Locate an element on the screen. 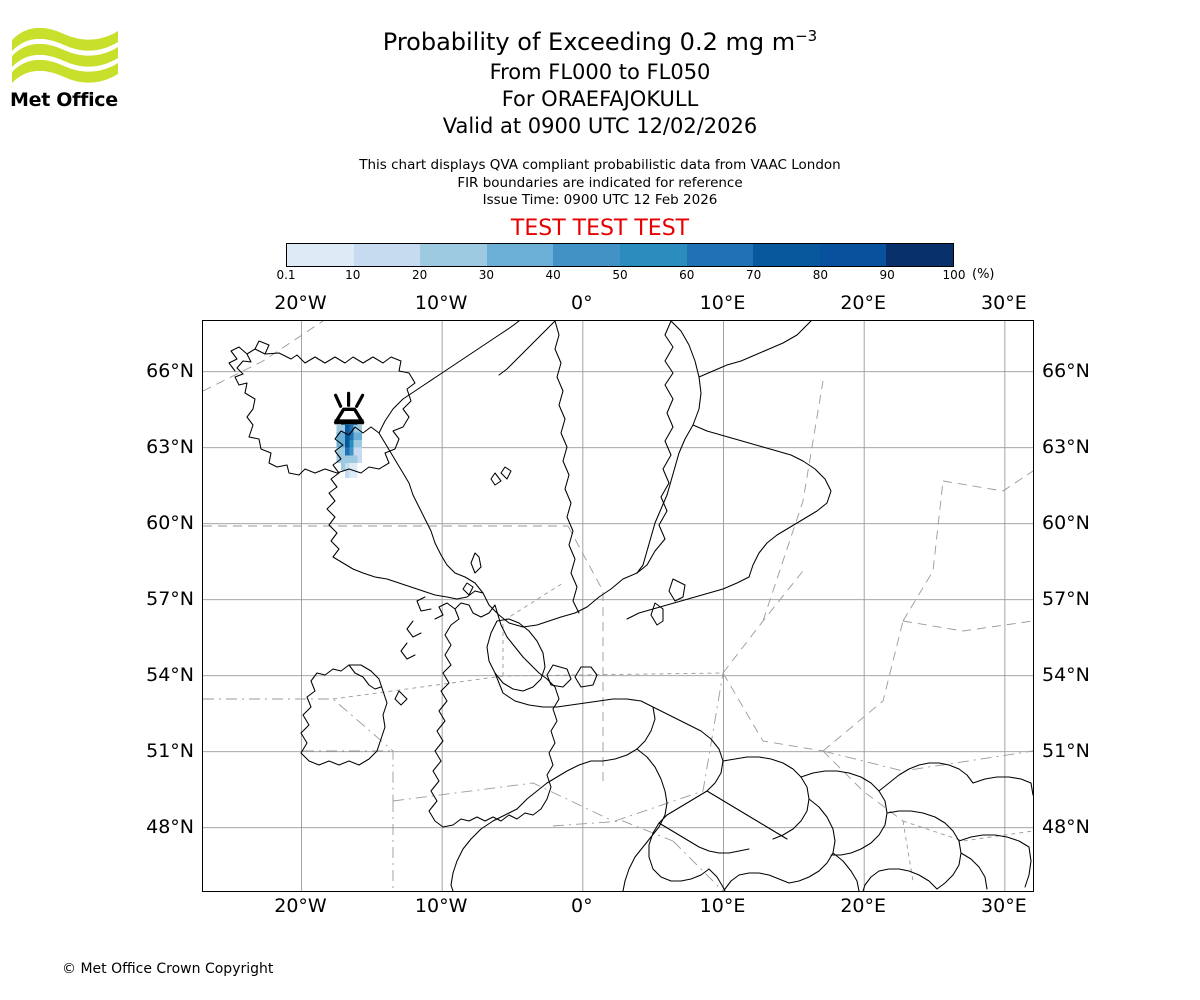  page-title: Probability of Exceeding 0.2 mg m−3 is located at coordinates (600, 42).